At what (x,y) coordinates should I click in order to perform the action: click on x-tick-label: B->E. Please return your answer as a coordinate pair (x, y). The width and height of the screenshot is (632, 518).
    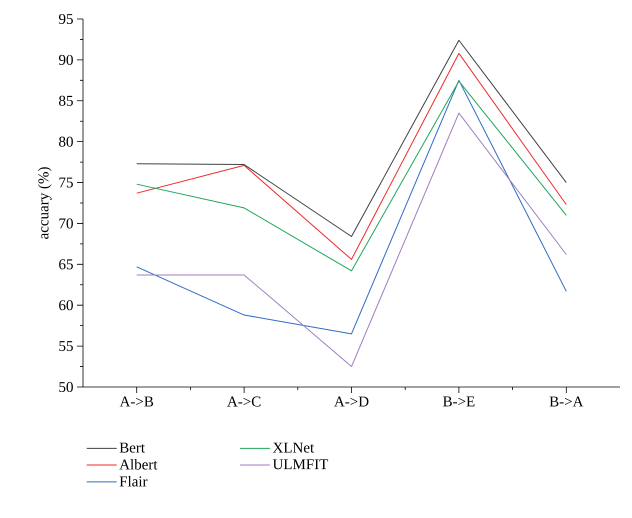
    Looking at the image, I should click on (458, 401).